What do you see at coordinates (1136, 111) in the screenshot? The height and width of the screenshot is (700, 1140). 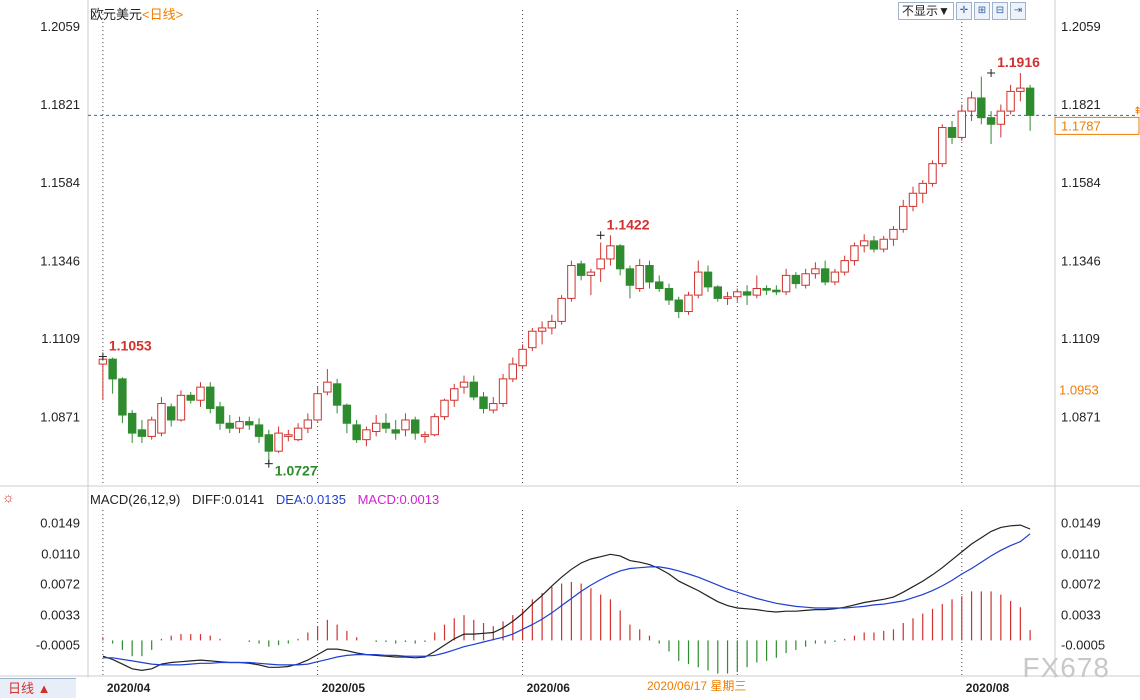 I see `price-arrow-icon: ⇞` at bounding box center [1136, 111].